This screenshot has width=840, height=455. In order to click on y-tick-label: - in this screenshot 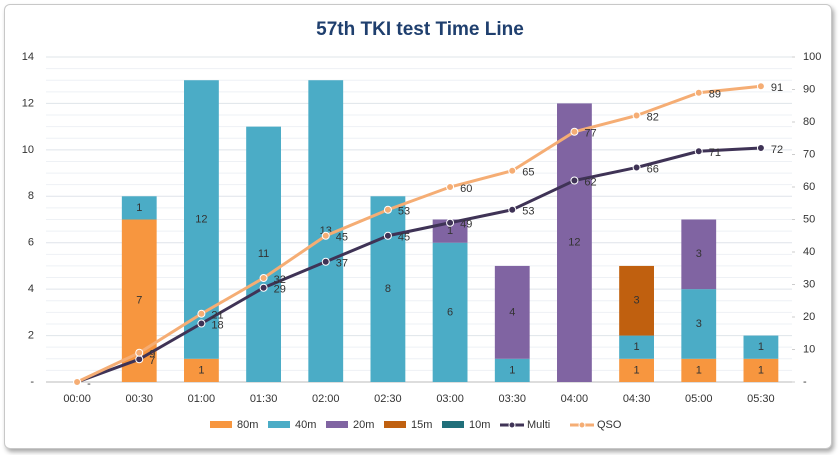, I will do `click(32, 382)`.